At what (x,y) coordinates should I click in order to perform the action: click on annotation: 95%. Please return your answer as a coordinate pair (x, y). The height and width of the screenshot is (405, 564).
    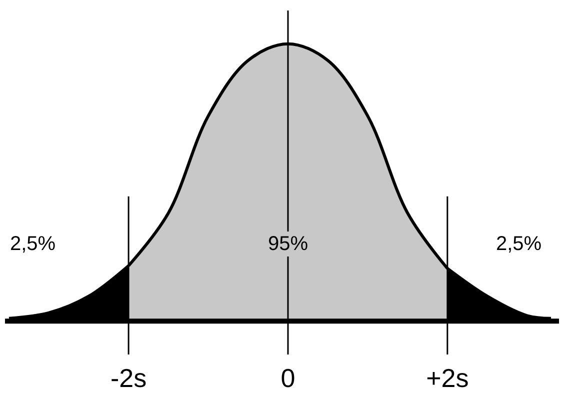
    Looking at the image, I should click on (288, 244).